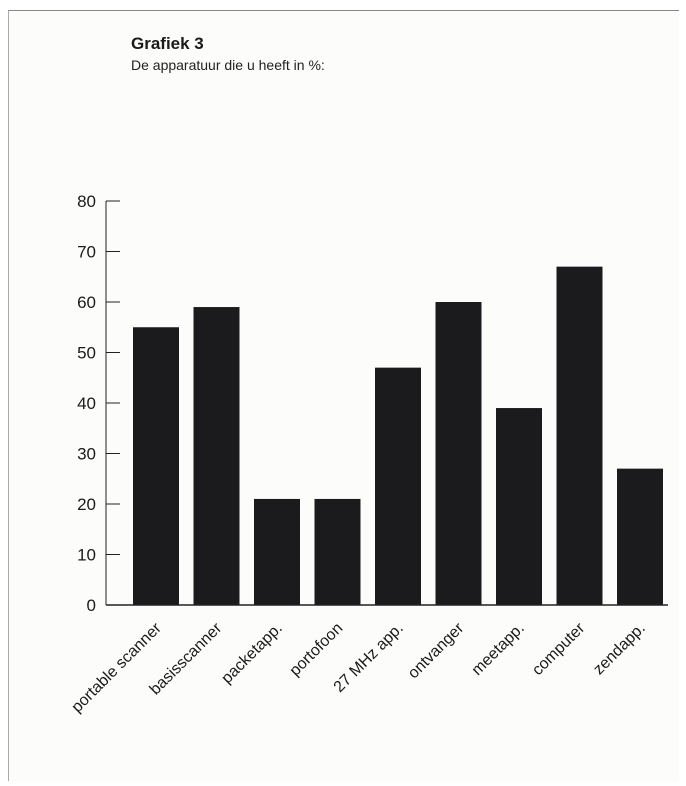 The width and height of the screenshot is (686, 786). I want to click on y-tick-label: 20, so click(86, 504).